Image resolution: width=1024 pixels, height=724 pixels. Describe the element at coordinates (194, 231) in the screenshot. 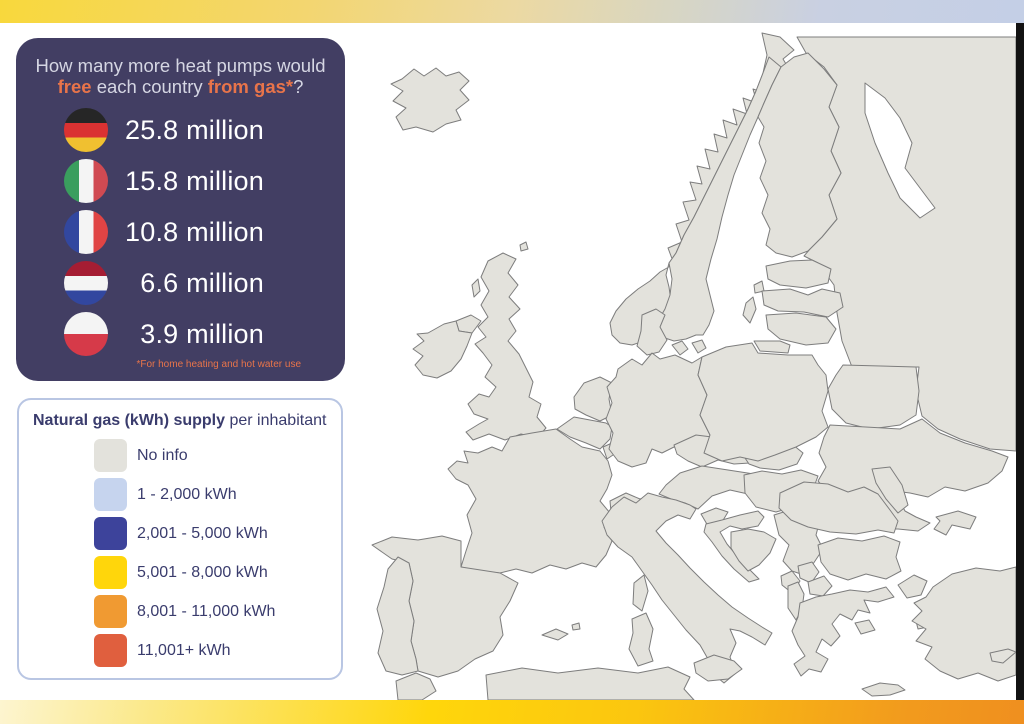

I see `france-value: 10.8 million` at that location.